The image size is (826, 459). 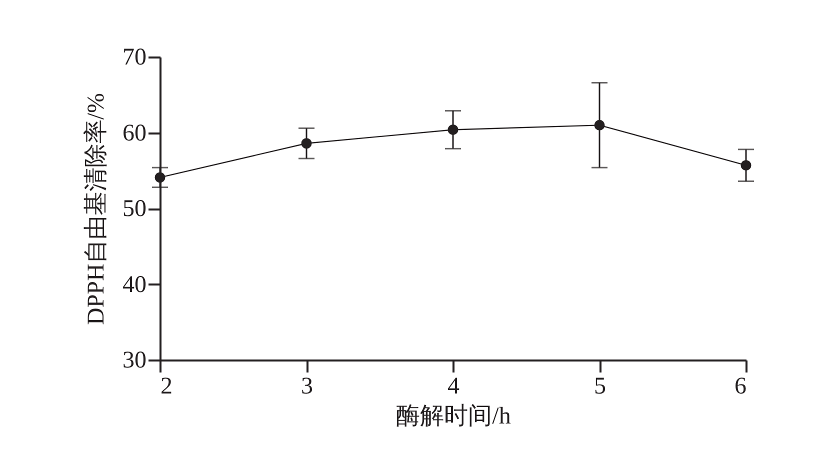 What do you see at coordinates (96, 209) in the screenshot?
I see `y-axis-title: DPPH自由基清除率/%` at bounding box center [96, 209].